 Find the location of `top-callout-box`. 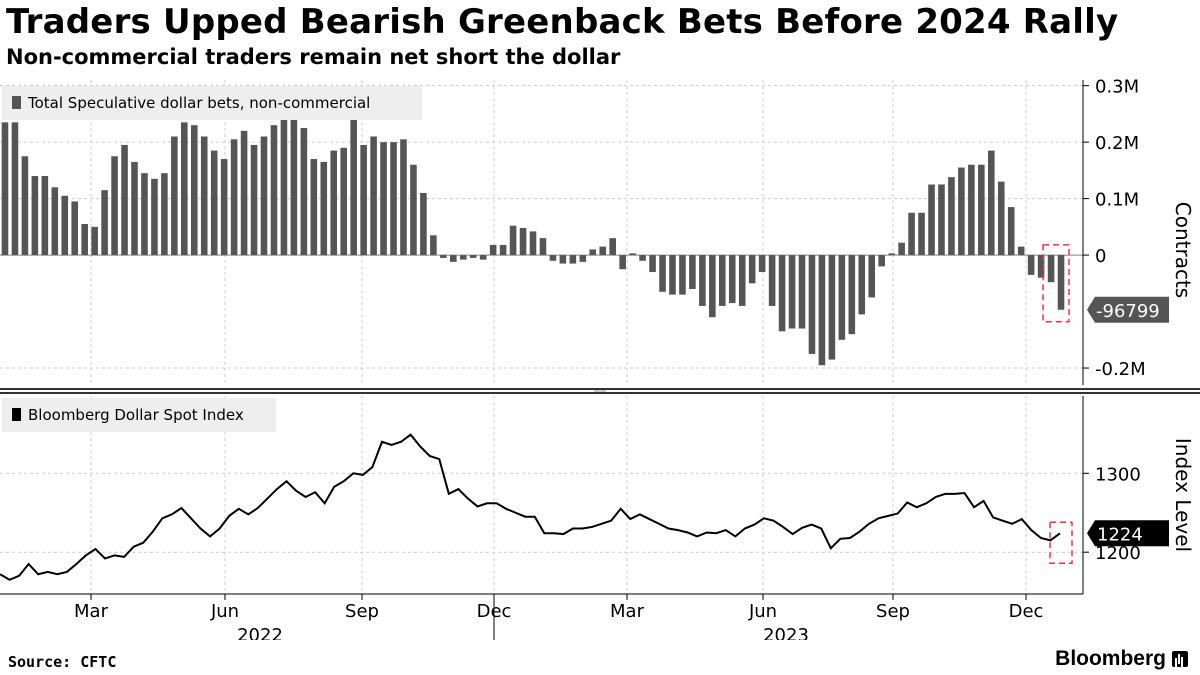

top-callout-box is located at coordinates (1128, 309).